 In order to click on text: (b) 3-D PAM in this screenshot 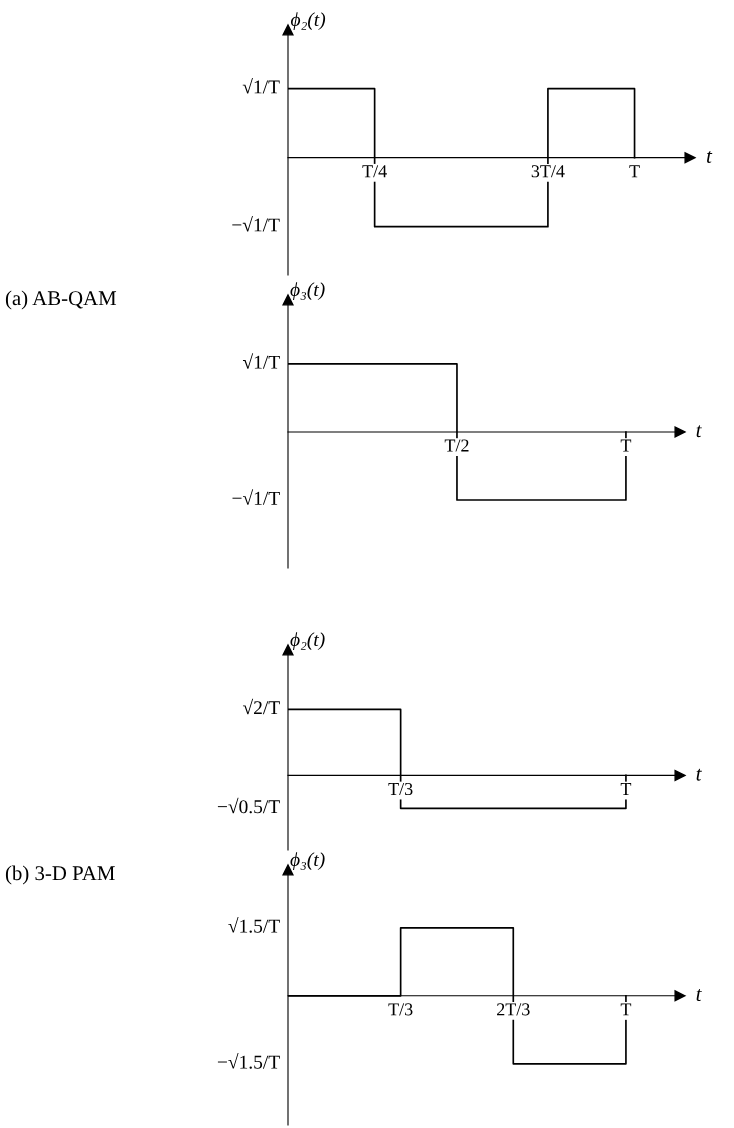, I will do `click(60, 875)`.